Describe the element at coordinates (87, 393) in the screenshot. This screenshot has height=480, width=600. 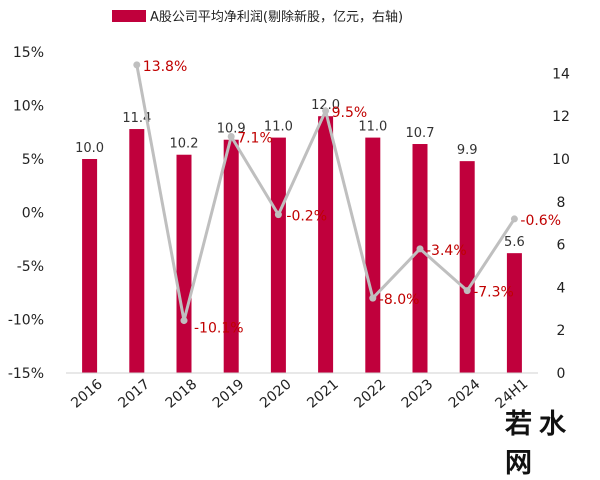
I see `x-category-label: 2016` at that location.